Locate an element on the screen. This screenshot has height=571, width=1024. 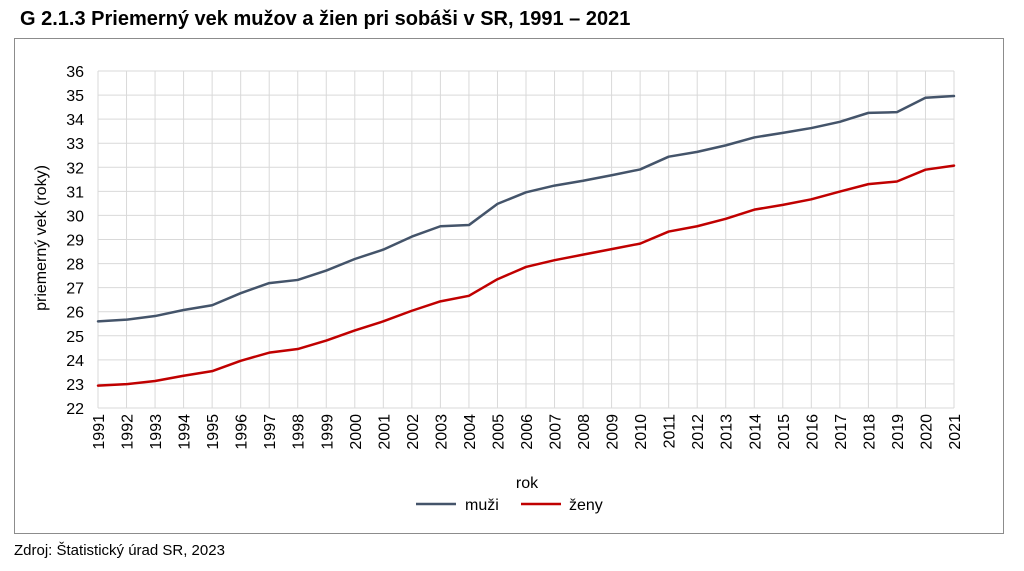
x-axis-title: rok is located at coordinates (527, 483).